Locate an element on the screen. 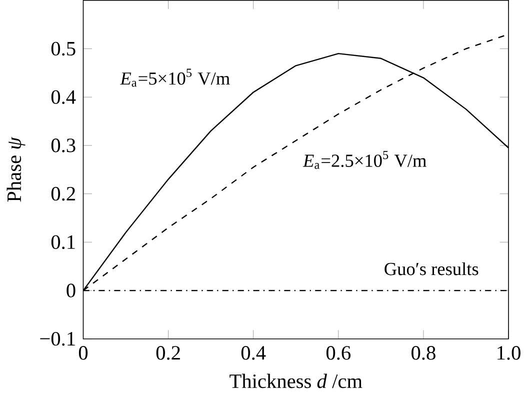 The width and height of the screenshot is (528, 395). series-label: E$_{a}$=5×10$^{5}$ V/m is located at coordinates (175, 77).